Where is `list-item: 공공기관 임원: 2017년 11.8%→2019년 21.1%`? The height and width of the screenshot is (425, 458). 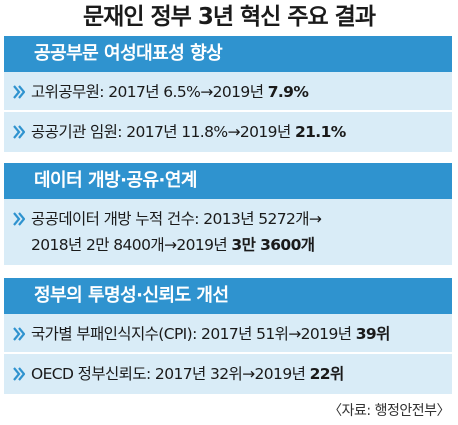
list-item: 공공기관 임원: 2017년 11.8%→2019년 21.1% is located at coordinates (228, 132).